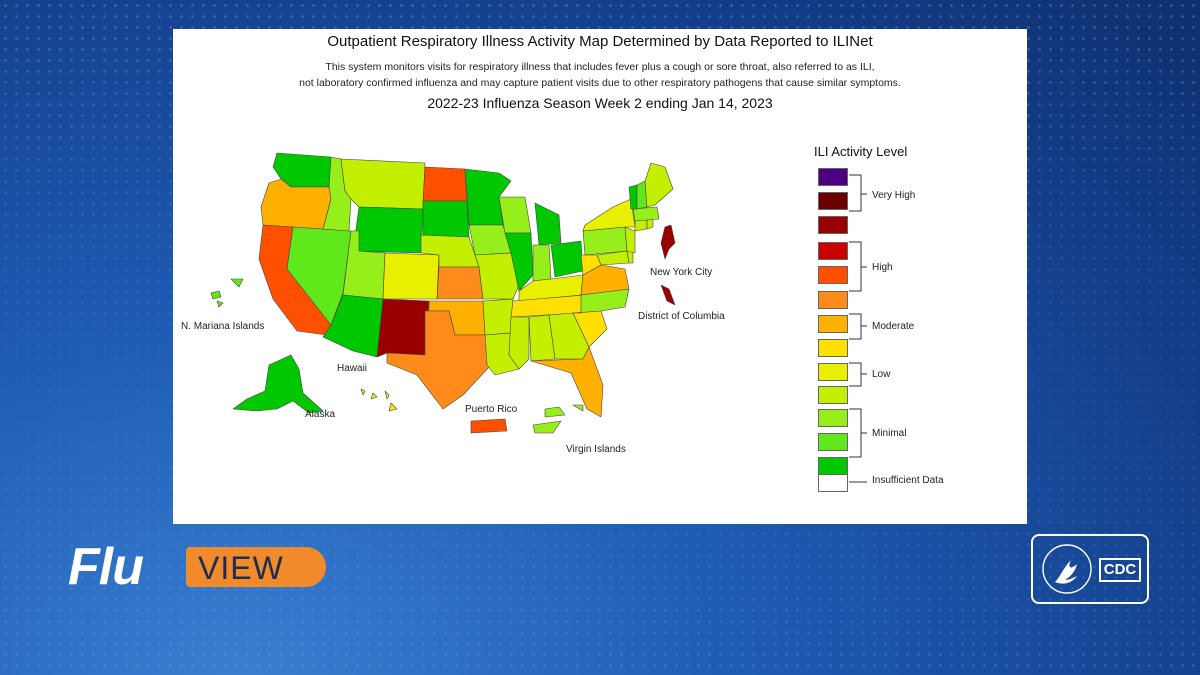  I want to click on state-sd, so click(446, 219).